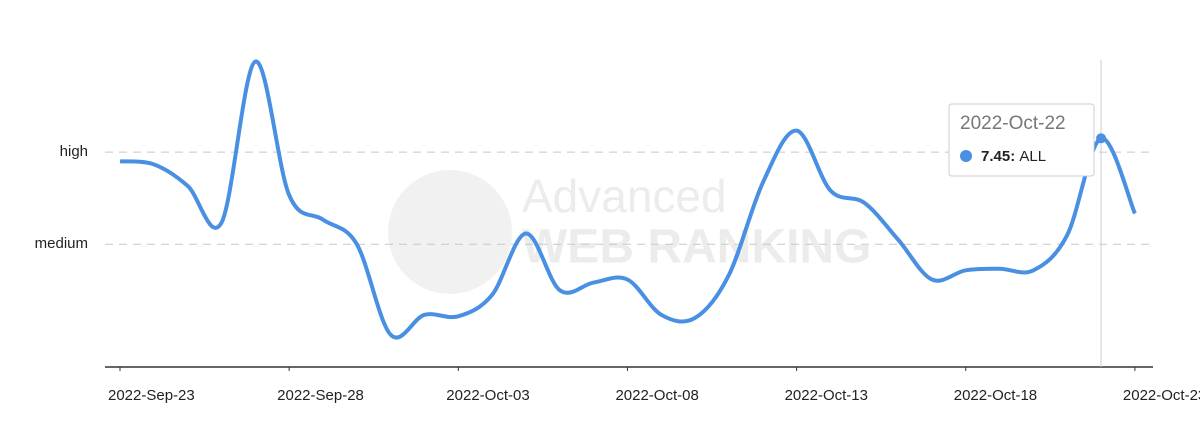 The image size is (1200, 427). Describe the element at coordinates (826, 395) in the screenshot. I see `x-tick-label: 2022-Oct-13` at that location.